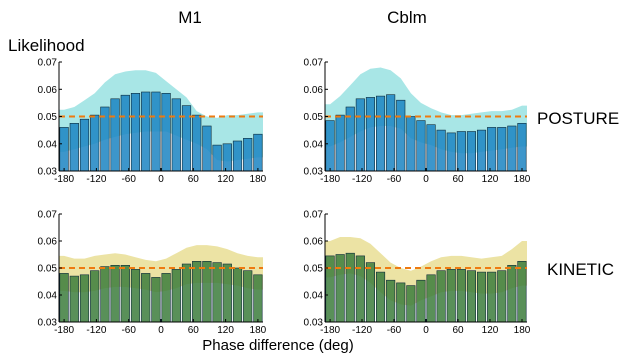  I want to click on y-tick-label: 0.04, so click(48, 296).